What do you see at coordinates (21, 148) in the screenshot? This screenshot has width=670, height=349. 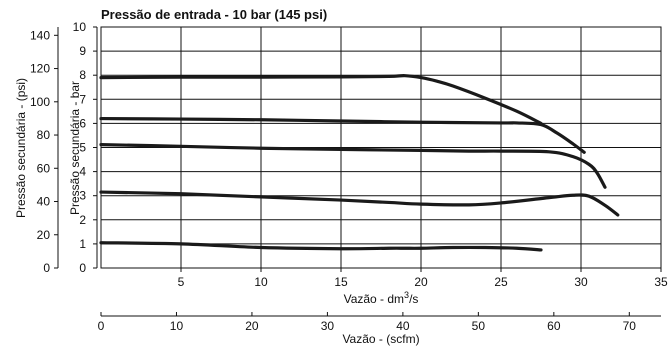 I see `y-axis-psi-label: Pressão secundária - (psi)` at bounding box center [21, 148].